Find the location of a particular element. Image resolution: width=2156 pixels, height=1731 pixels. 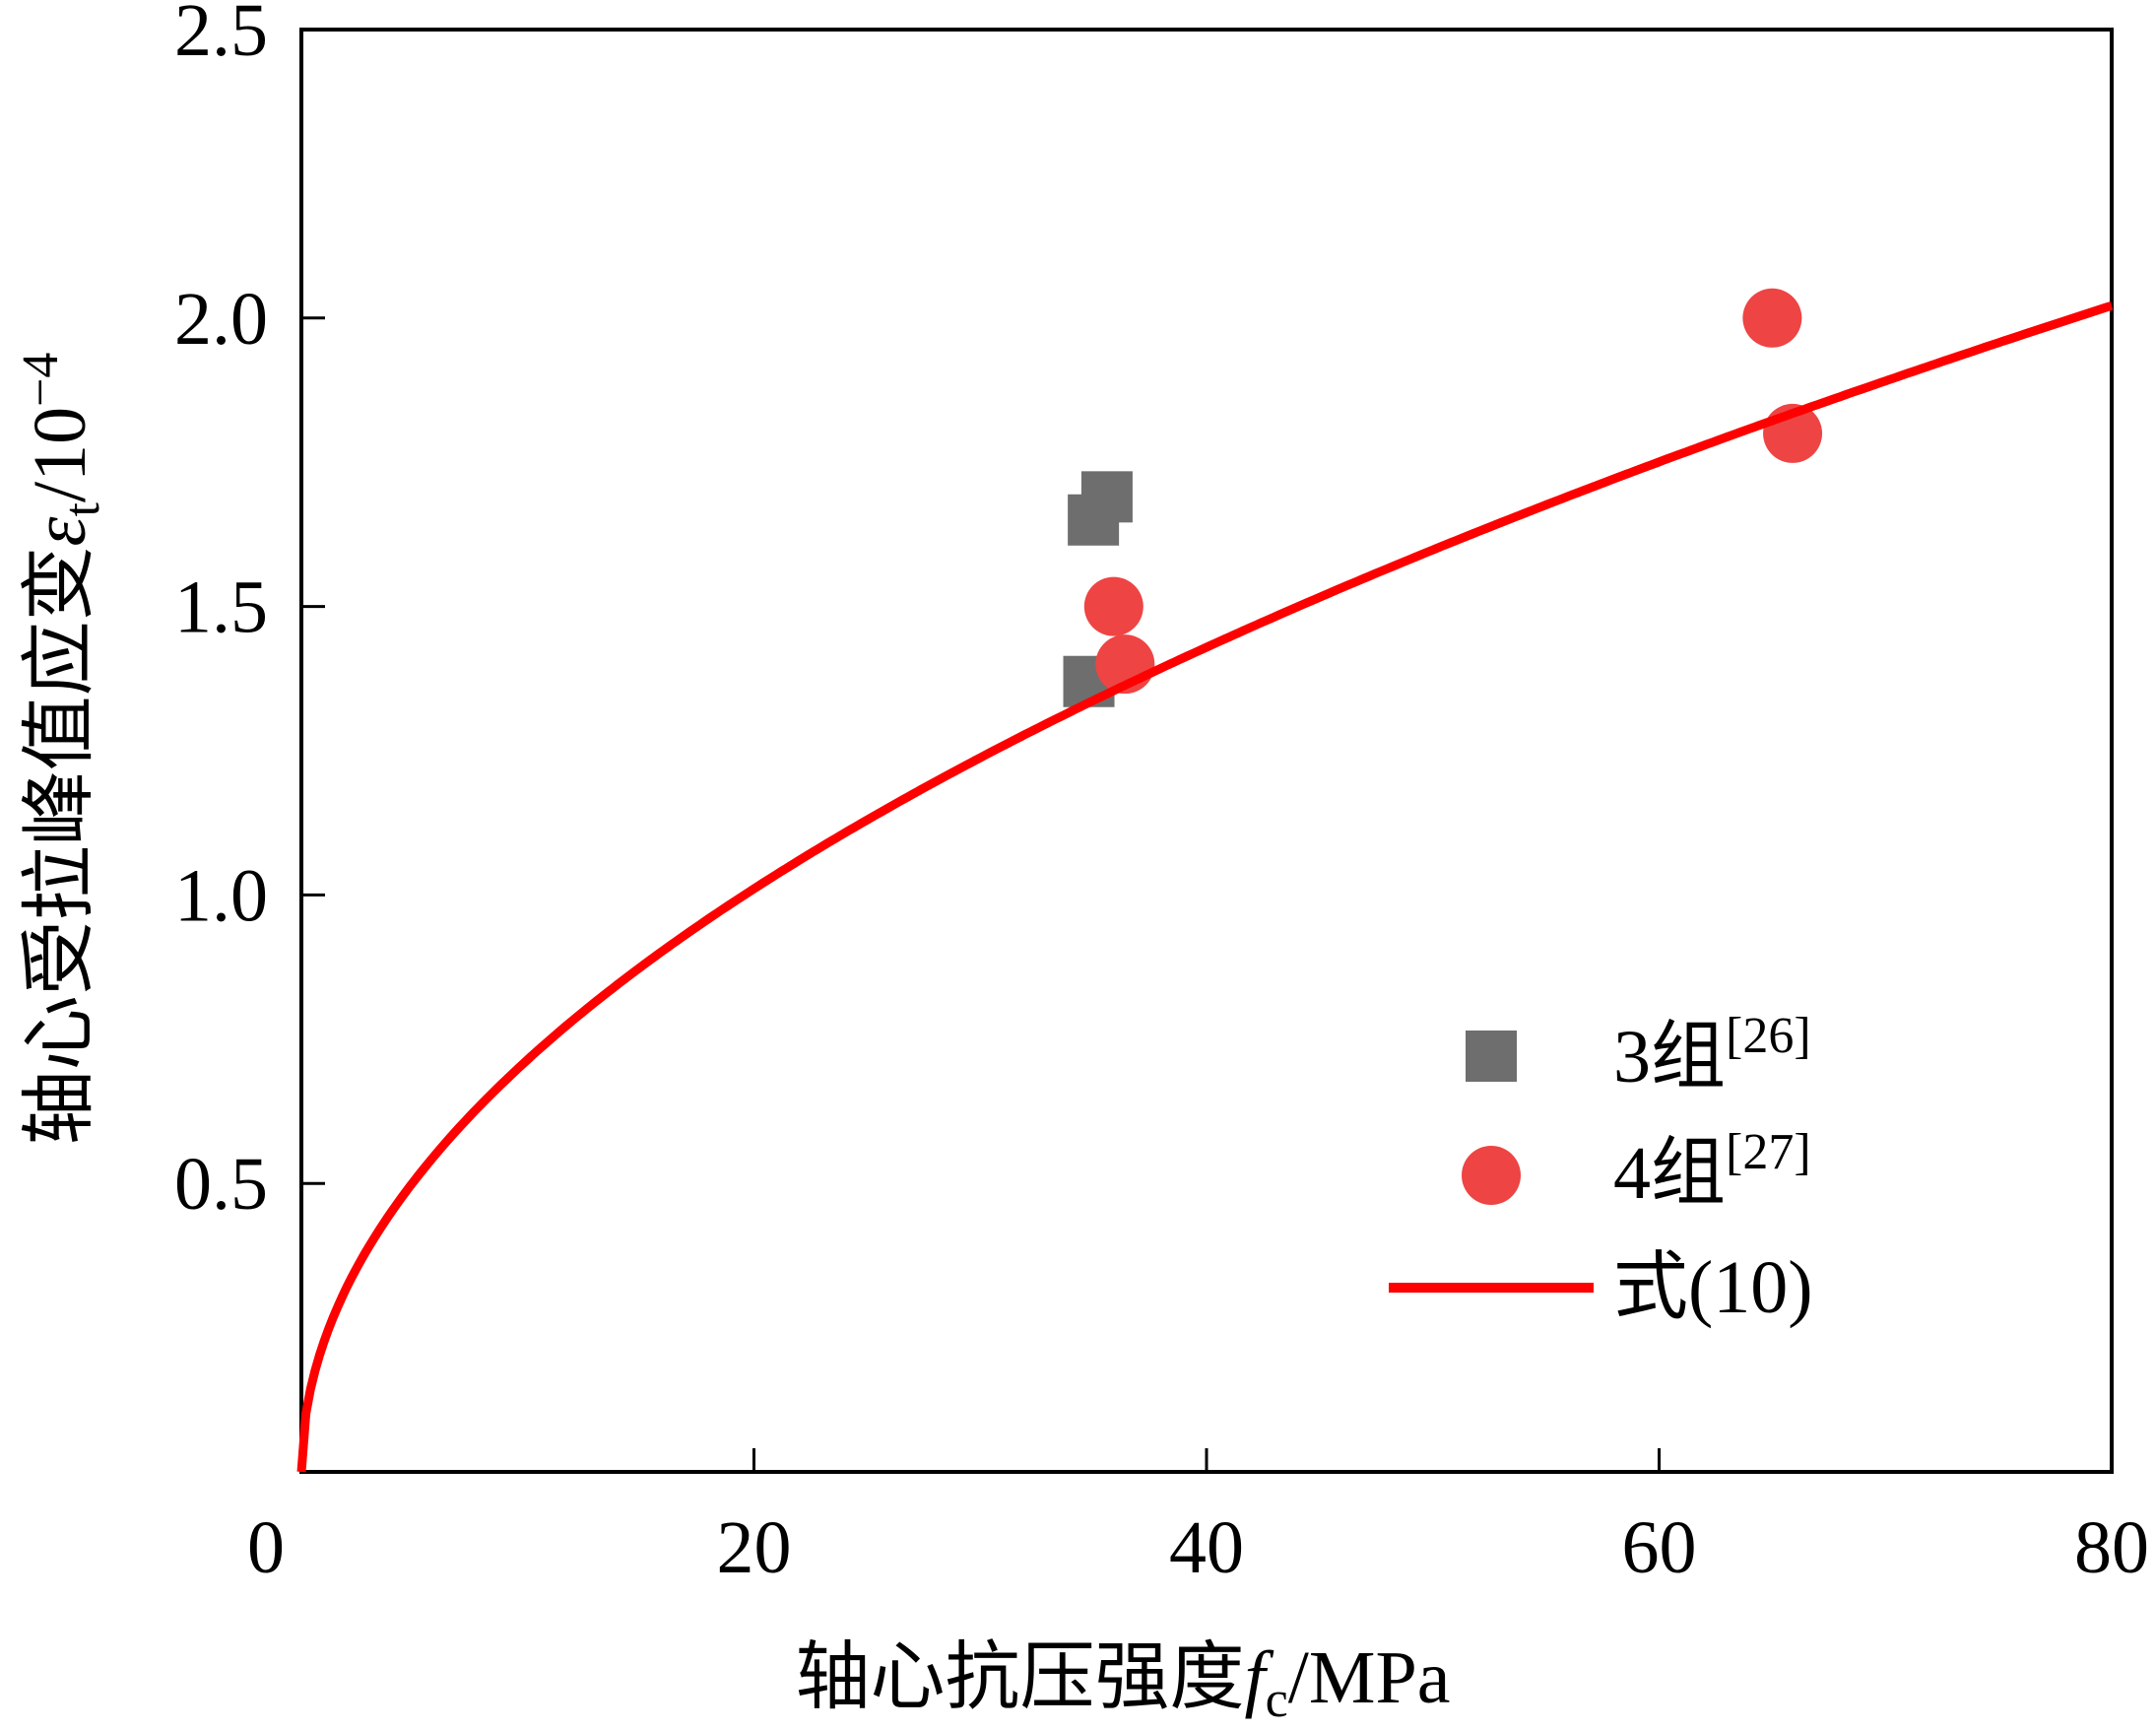

y-axis-label: 轴心受拉峰值应变εt/10−4 is located at coordinates (62, 749).